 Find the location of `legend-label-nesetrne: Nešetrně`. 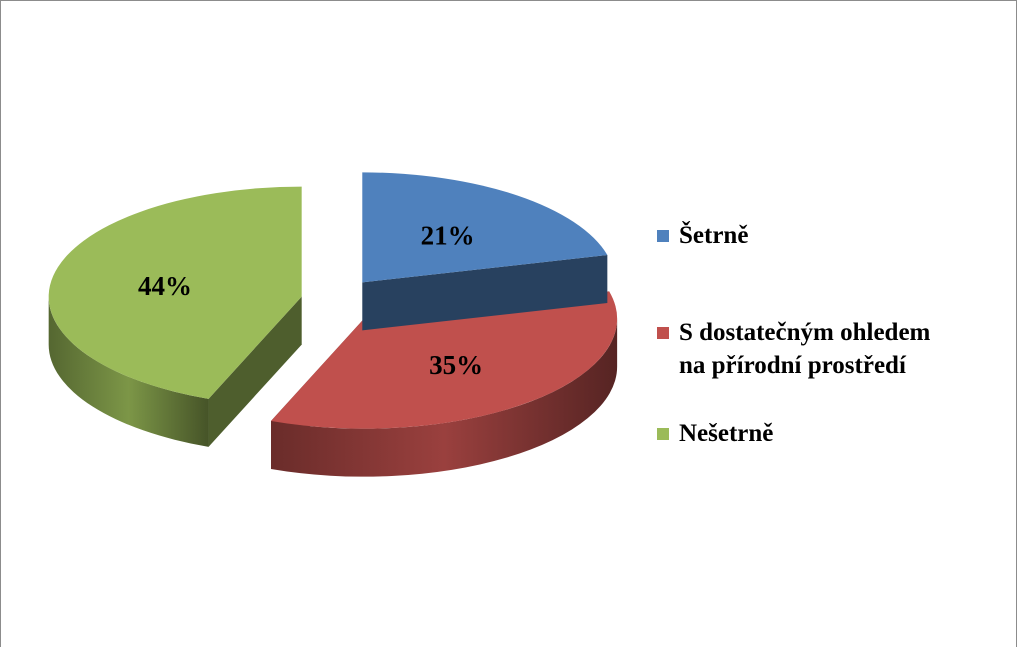

legend-label-nesetrne: Nešetrně is located at coordinates (726, 433).